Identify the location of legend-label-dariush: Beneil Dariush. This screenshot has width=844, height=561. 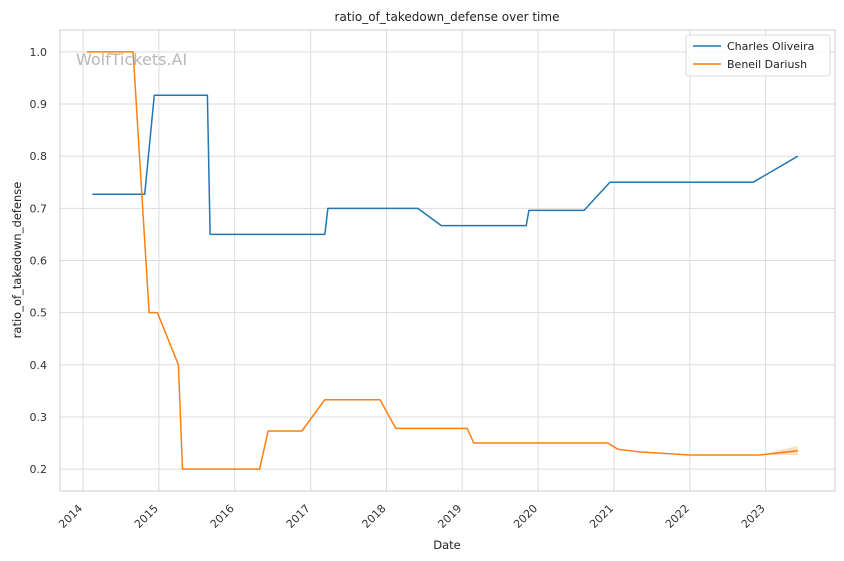
(767, 64).